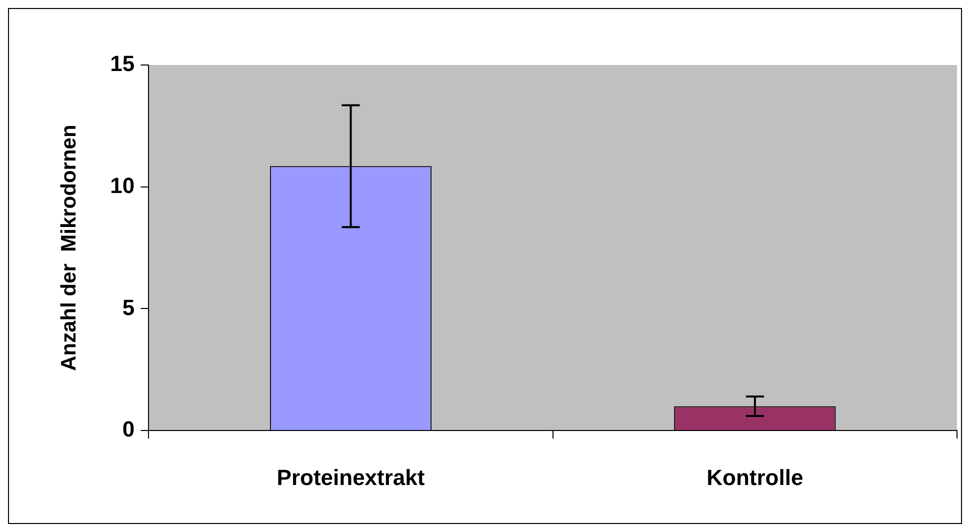 The image size is (970, 532). What do you see at coordinates (351, 477) in the screenshot?
I see `x-tick-label: Proteinextrakt` at bounding box center [351, 477].